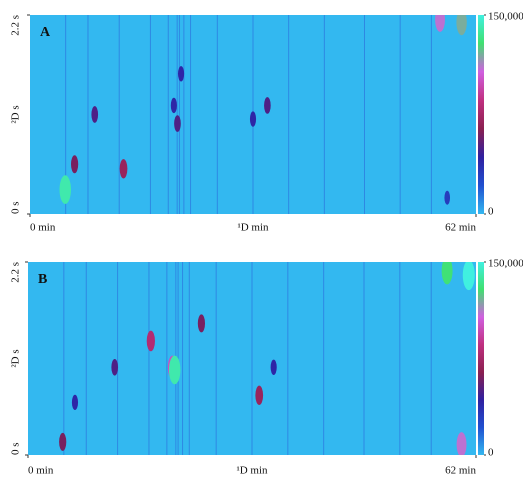  I want to click on panel-label: A, so click(45, 32).